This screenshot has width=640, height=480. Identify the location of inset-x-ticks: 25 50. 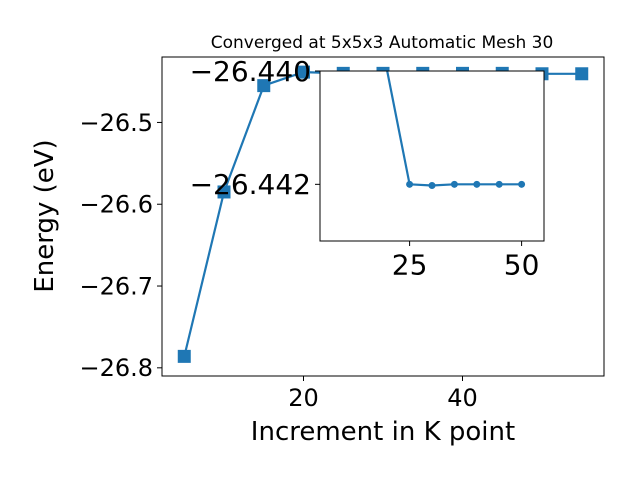
(466, 261).